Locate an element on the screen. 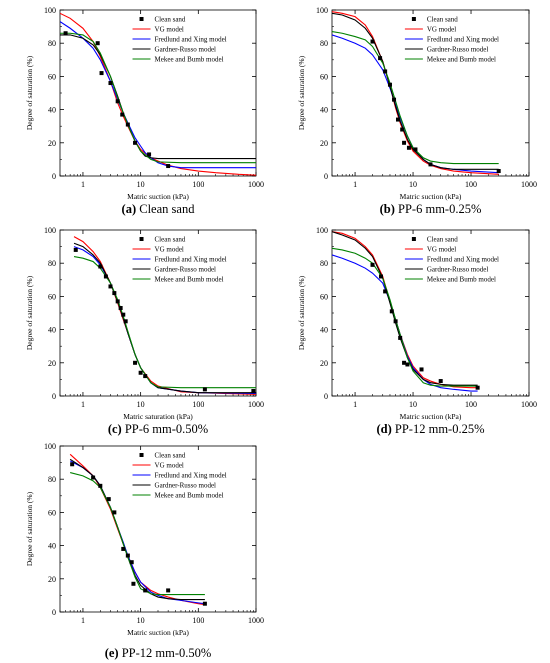 This screenshot has height=663, width=550. series-line-fredlund-xing is located at coordinates (158, 95).